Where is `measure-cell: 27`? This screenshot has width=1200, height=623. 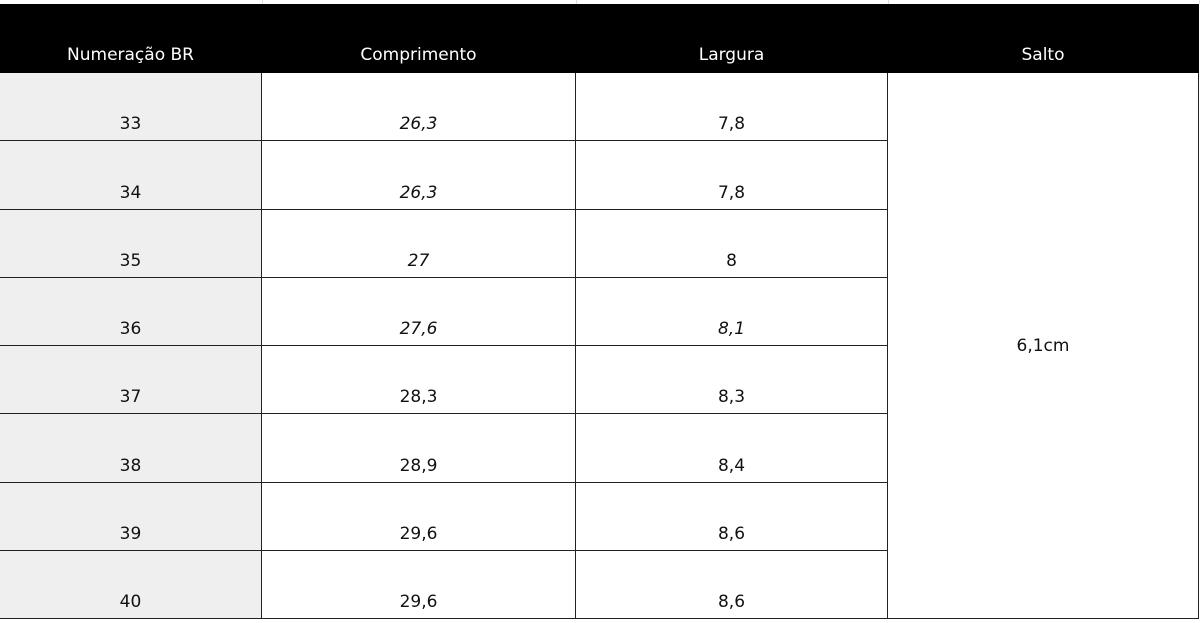
measure-cell: 27 is located at coordinates (419, 243).